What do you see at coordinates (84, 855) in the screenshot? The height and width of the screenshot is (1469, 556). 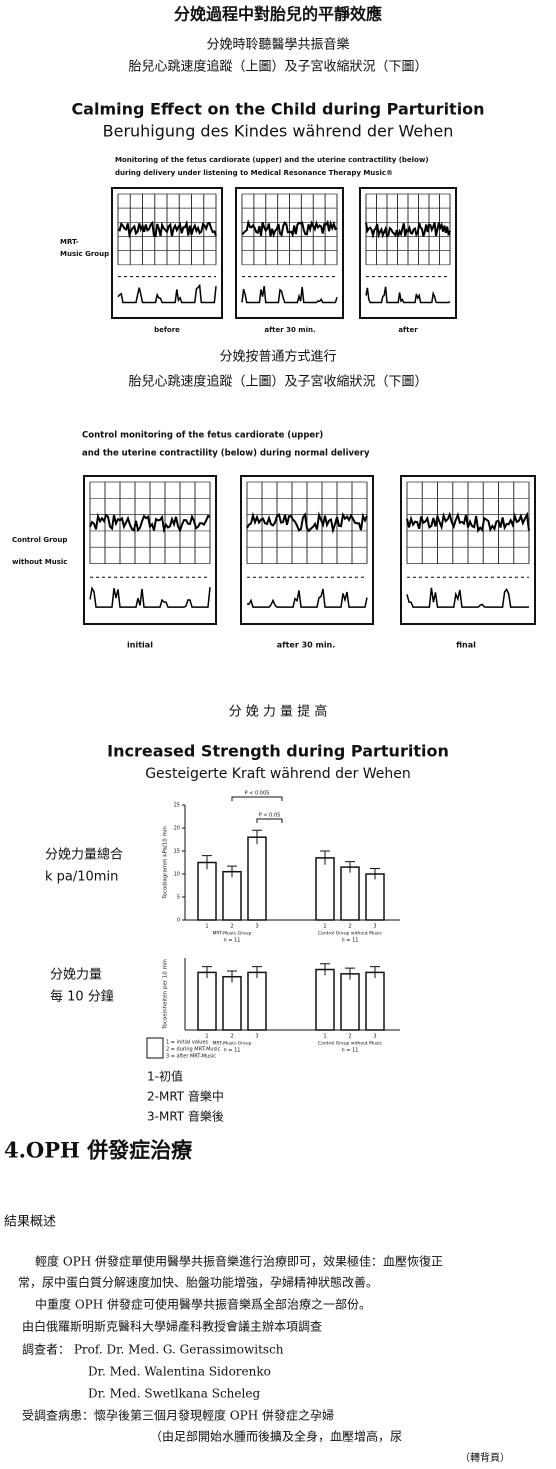 I see `axis-note: 分娩力量總合` at bounding box center [84, 855].